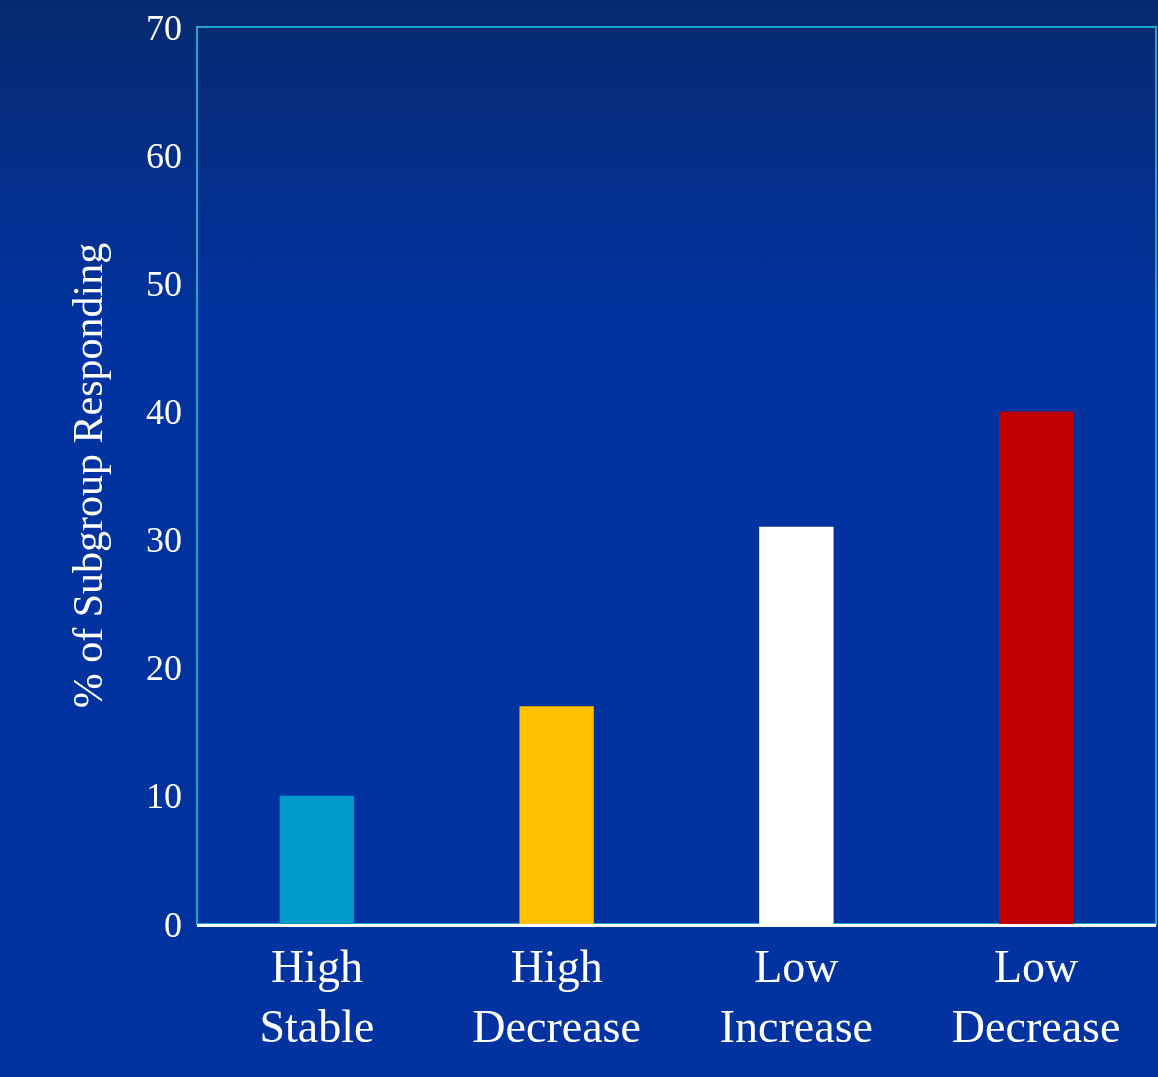  What do you see at coordinates (87, 475) in the screenshot?
I see `y-axis-title: % of Subgroup Responding` at bounding box center [87, 475].